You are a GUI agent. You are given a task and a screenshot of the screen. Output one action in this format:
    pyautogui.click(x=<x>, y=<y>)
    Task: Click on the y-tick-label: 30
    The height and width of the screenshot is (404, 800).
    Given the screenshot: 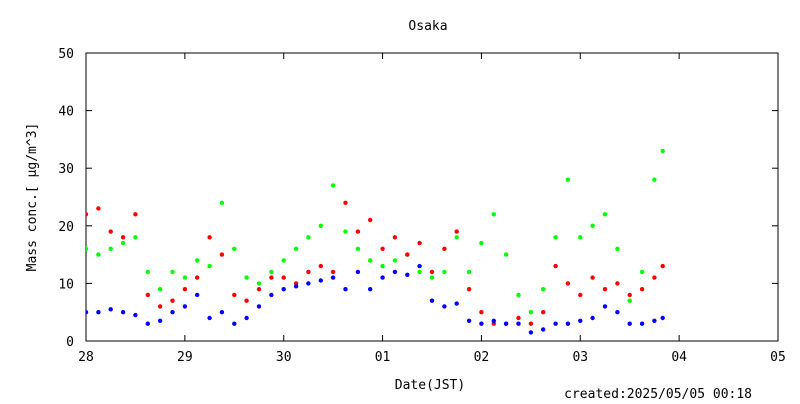 What is the action you would take?
    pyautogui.click(x=66, y=169)
    